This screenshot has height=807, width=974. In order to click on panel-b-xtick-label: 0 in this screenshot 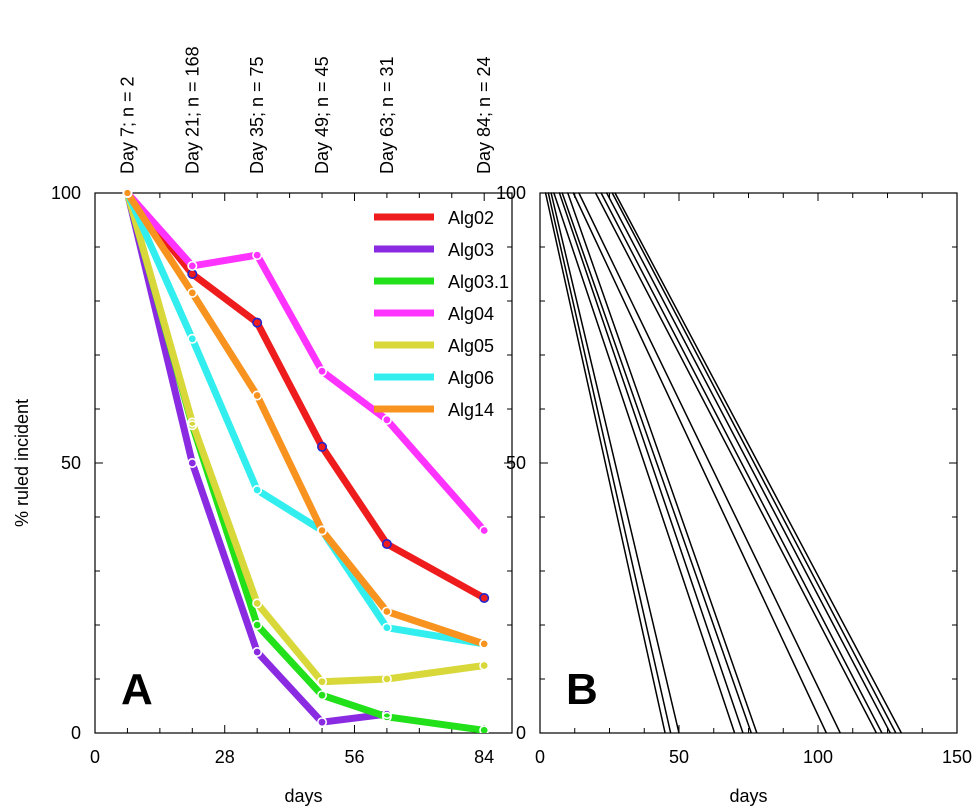, I will do `click(540, 757)`.